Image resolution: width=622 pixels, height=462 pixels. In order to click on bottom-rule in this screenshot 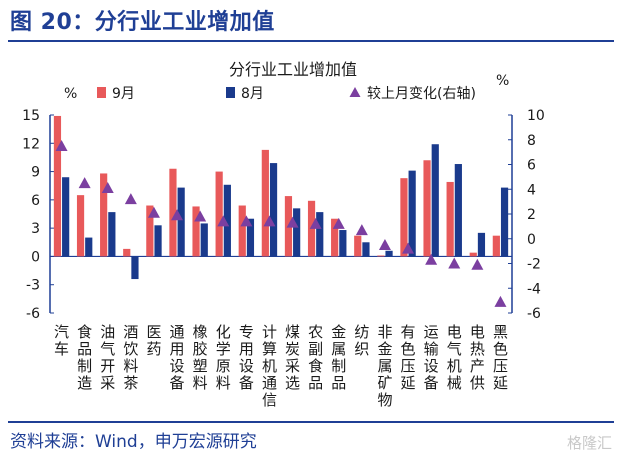, I will do `click(311, 422)`.